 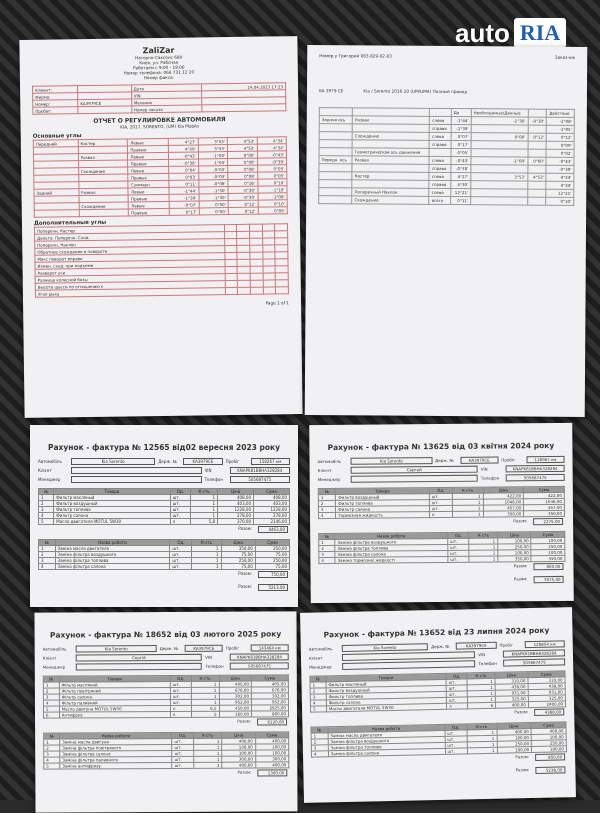 What do you see at coordinates (460, 200) in the screenshot?
I see `table-cell: 0°11'` at bounding box center [460, 200].